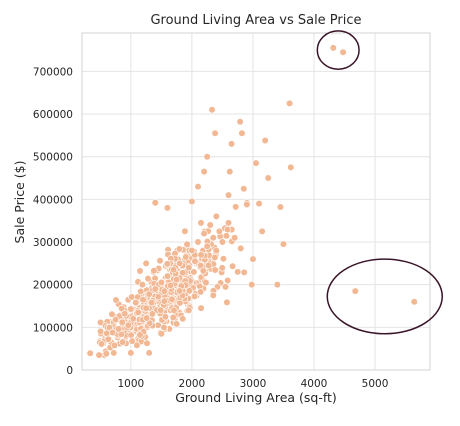  I want to click on x-axis-label: Ground Living Area (sq-ft), so click(256, 397).